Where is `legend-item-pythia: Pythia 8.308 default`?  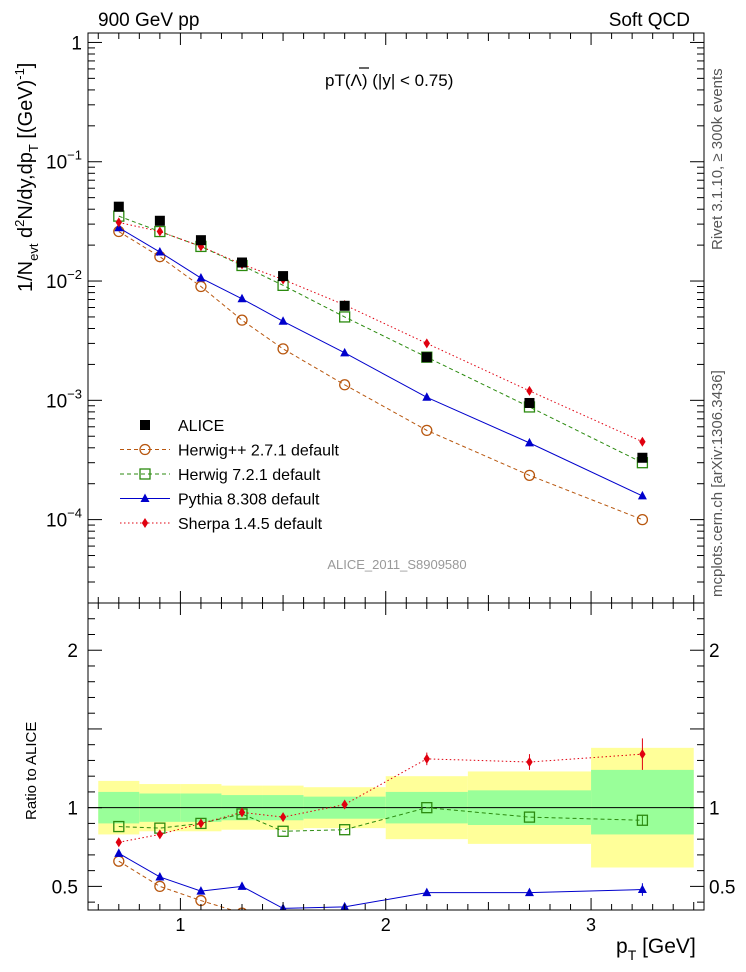 legend-item-pythia: Pythia 8.308 default is located at coordinates (220, 500).